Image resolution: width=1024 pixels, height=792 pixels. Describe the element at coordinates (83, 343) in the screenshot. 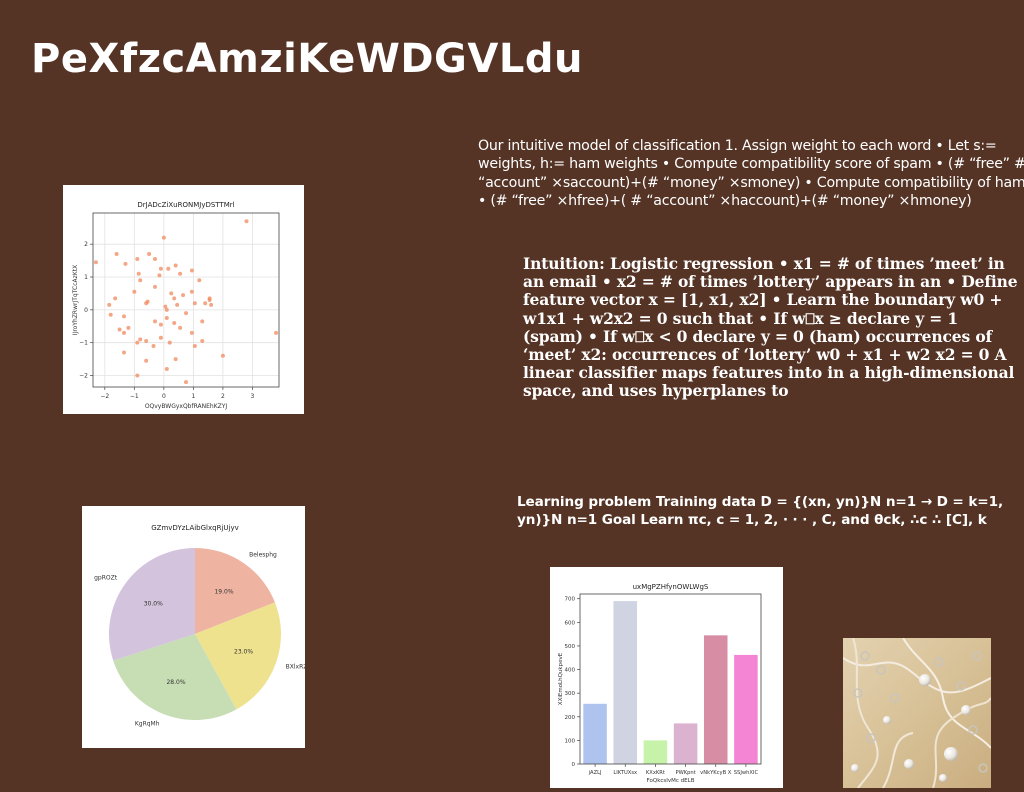

I see `scatter-ytick-label: −1` at that location.